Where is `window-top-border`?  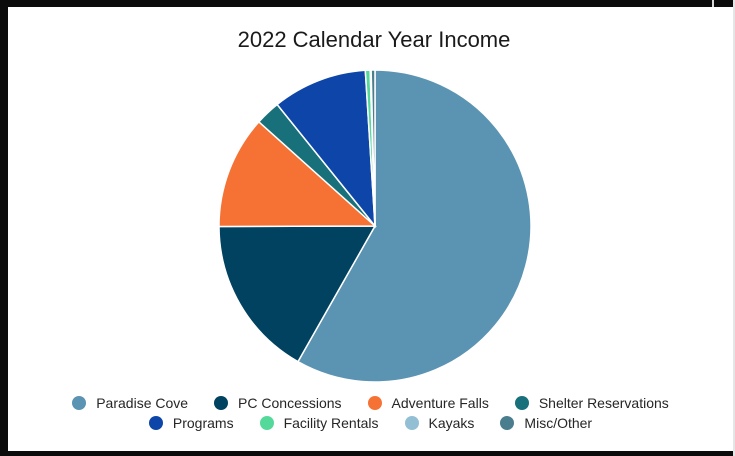
window-top-border is located at coordinates (367, 3).